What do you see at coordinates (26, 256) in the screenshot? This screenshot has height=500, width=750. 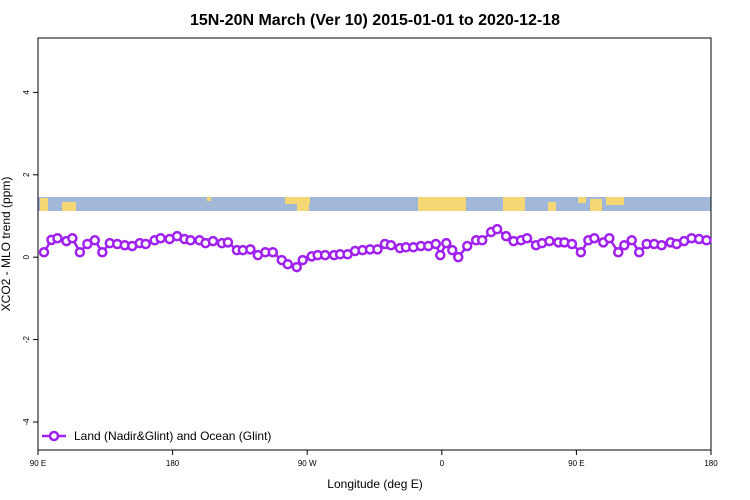 I see `y-tick-label: 0` at bounding box center [26, 256].